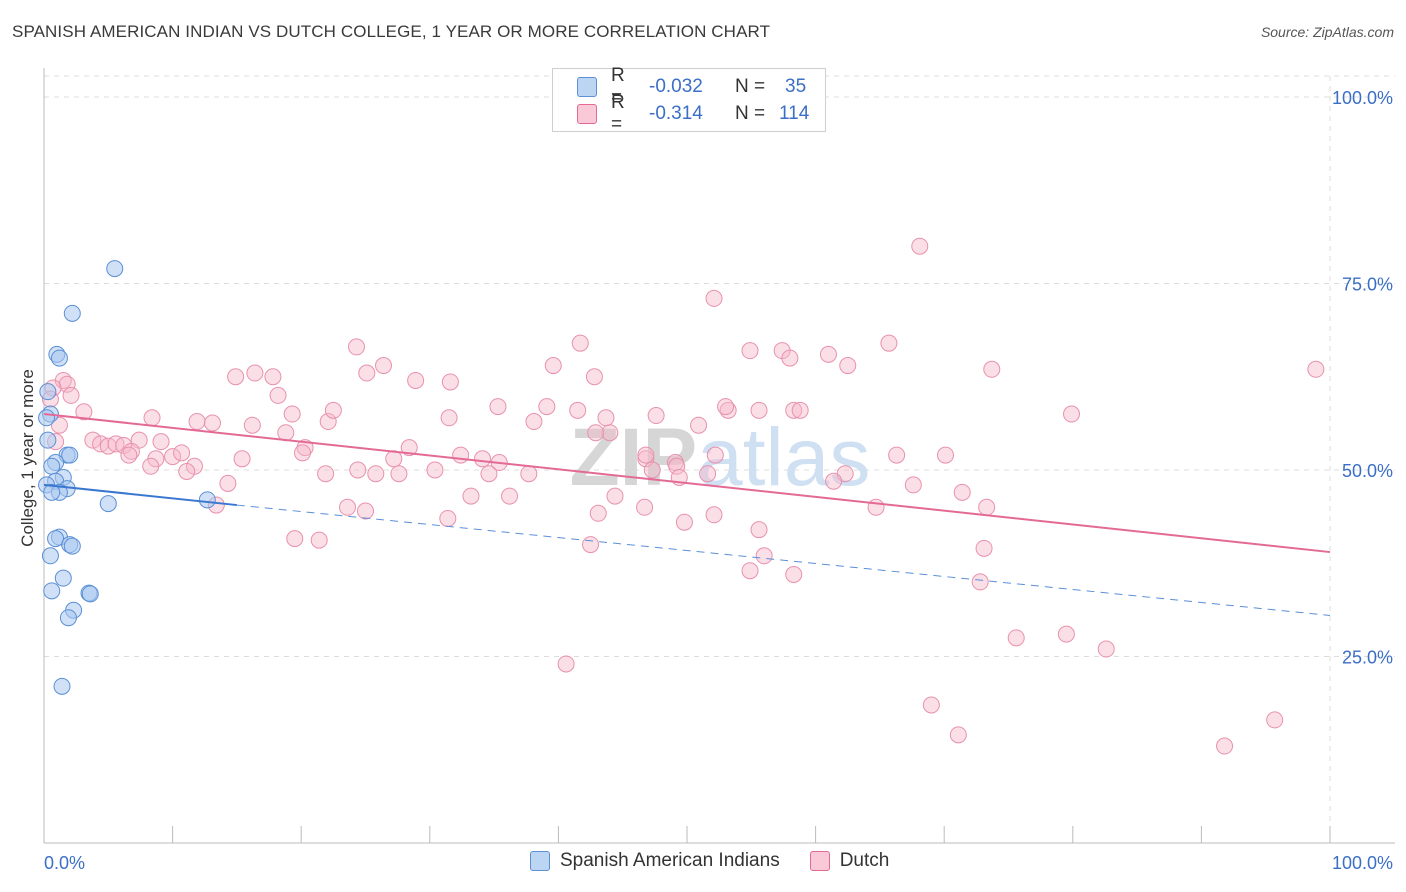  What do you see at coordinates (670, 860) in the screenshot?
I see `bottom-legend-label: Spanish American Indians` at bounding box center [670, 860].